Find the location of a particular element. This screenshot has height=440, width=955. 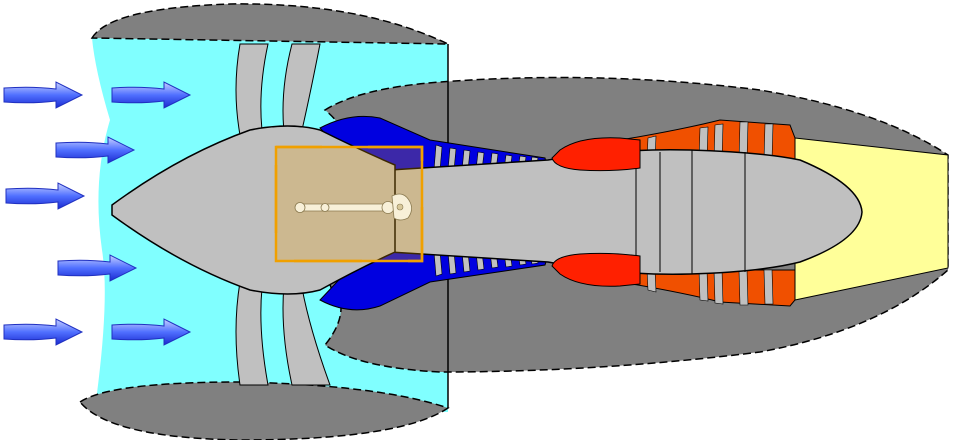

engine-core-body is located at coordinates (626, 211).